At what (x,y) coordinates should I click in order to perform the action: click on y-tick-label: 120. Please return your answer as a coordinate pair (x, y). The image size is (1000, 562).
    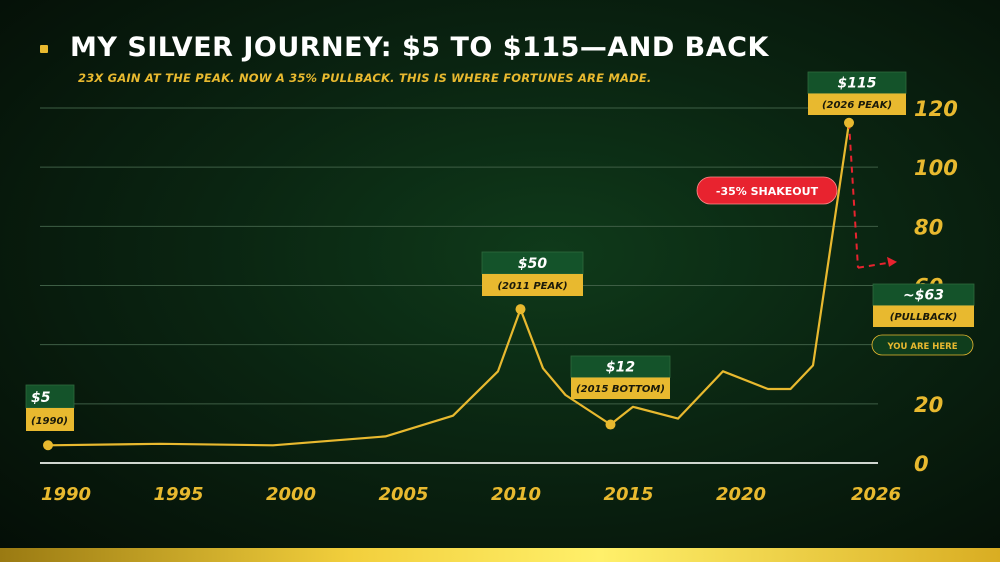
    Looking at the image, I should click on (936, 109).